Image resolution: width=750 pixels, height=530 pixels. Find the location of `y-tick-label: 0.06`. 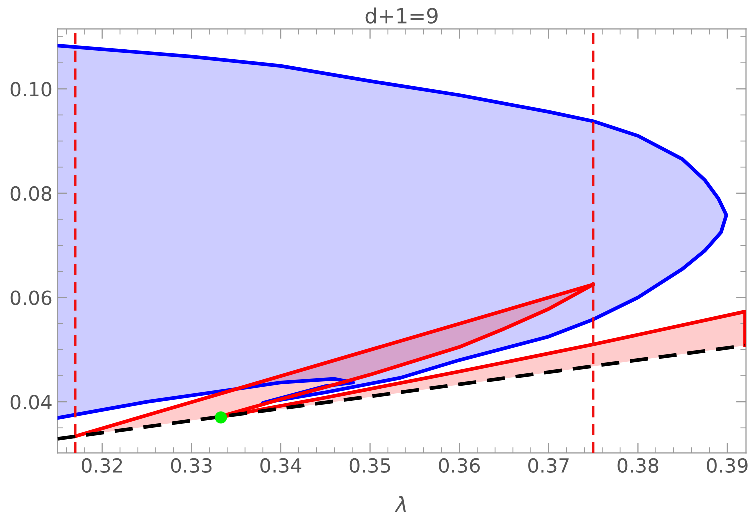

y-tick-label: 0.06 is located at coordinates (31, 298).